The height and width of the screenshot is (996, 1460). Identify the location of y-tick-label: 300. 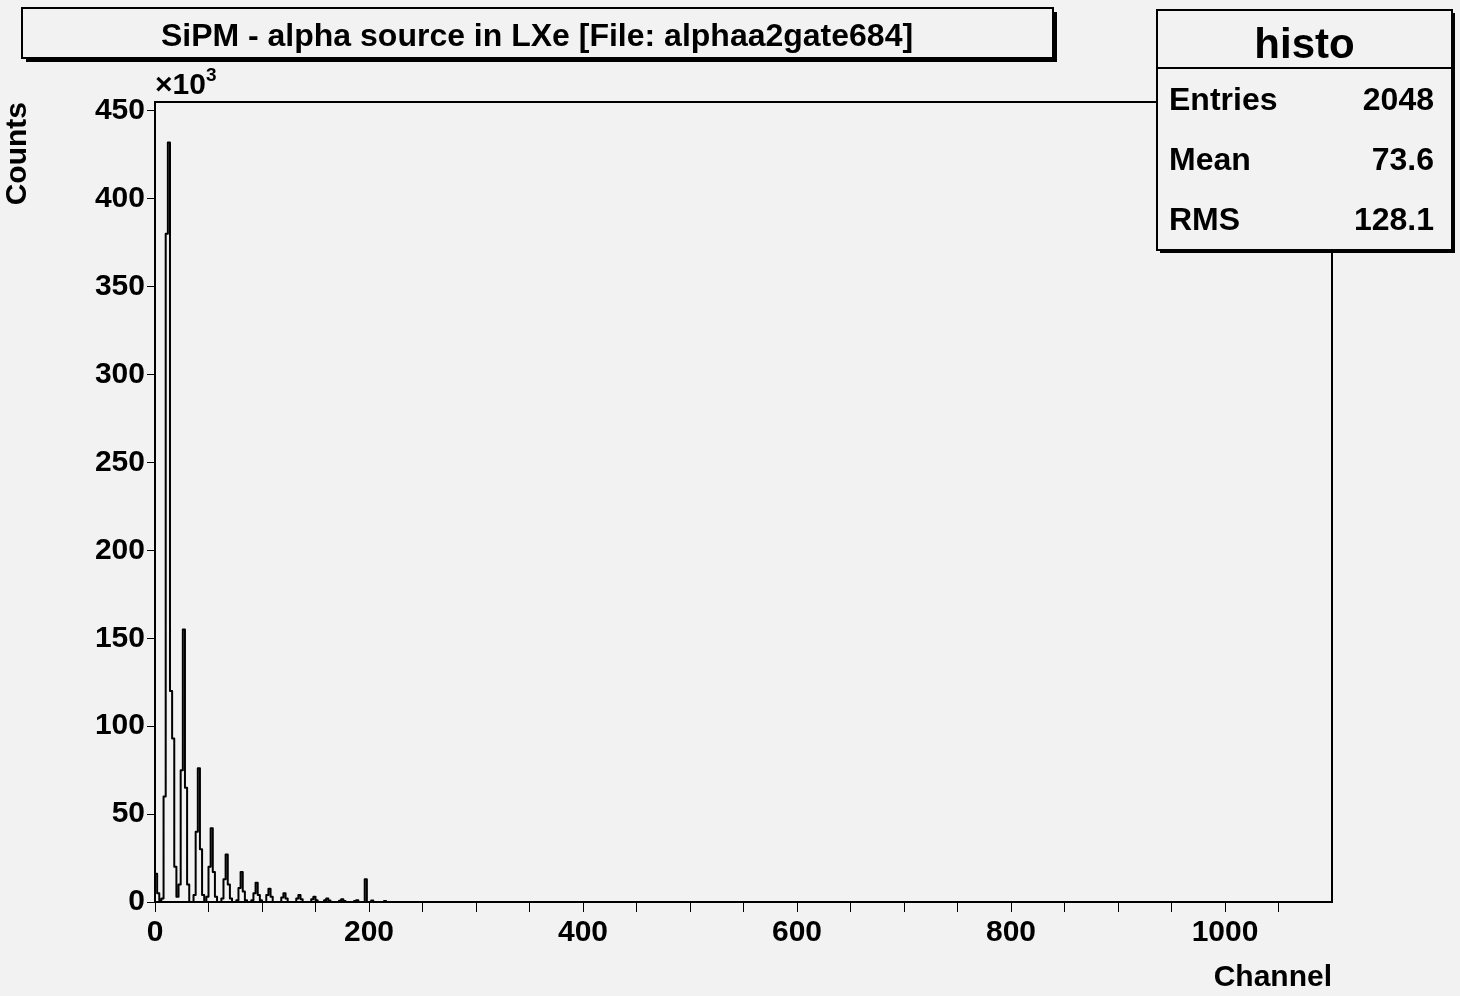
(119, 372).